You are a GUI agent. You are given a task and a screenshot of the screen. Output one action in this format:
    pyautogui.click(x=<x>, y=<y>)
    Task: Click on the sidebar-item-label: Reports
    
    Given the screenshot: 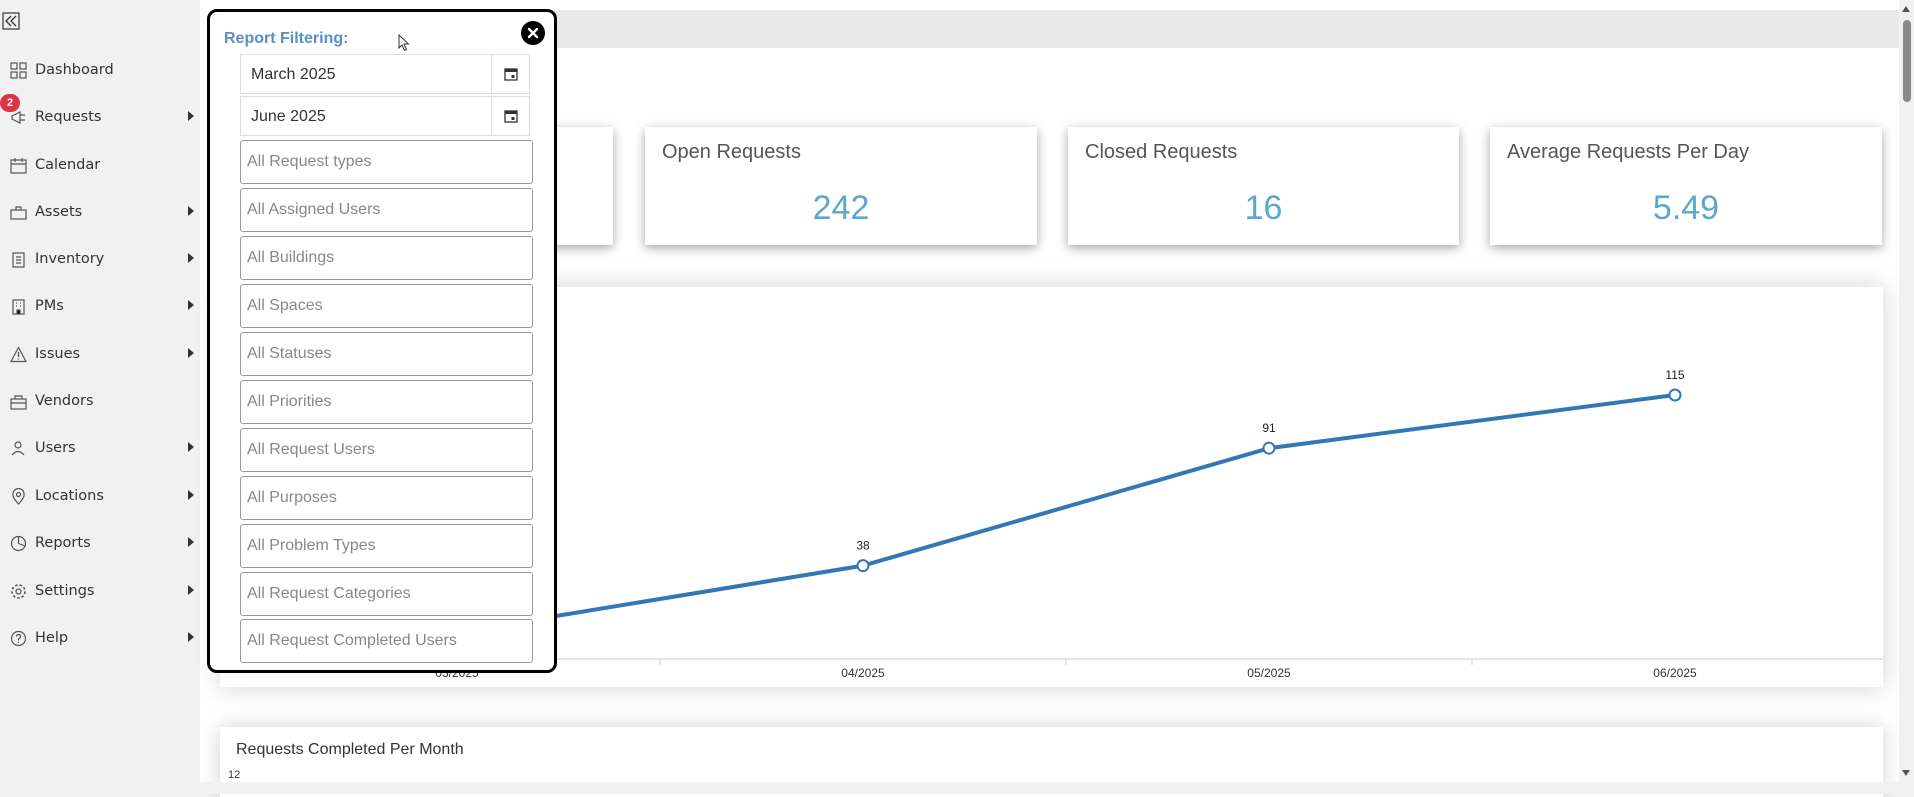 What is the action you would take?
    pyautogui.click(x=63, y=543)
    